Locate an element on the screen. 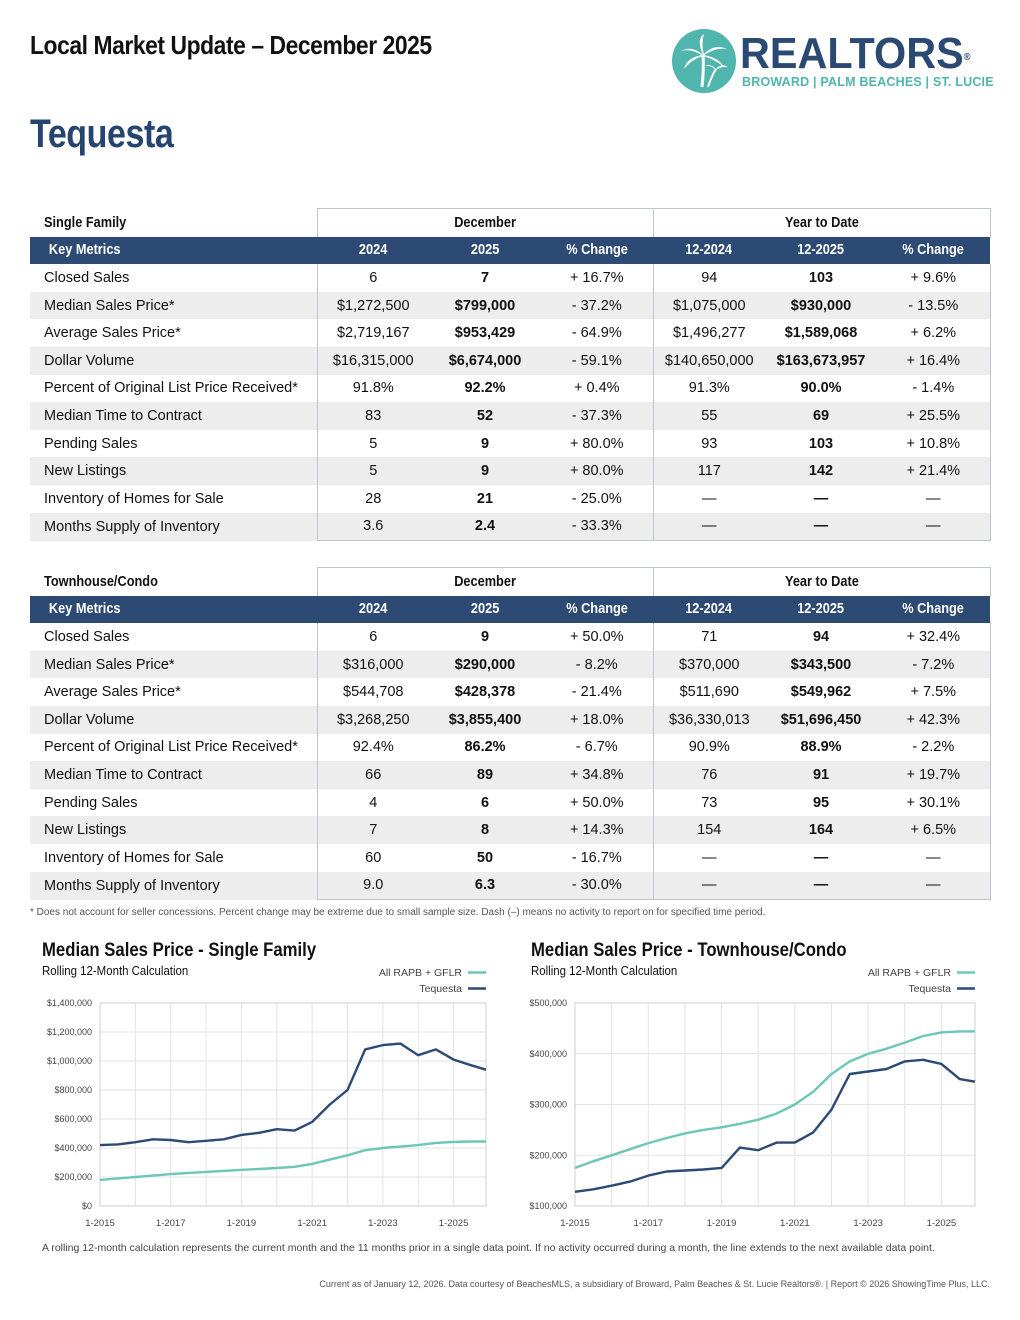 The width and height of the screenshot is (1020, 1320). table-cell: - 30.0% is located at coordinates (597, 886).